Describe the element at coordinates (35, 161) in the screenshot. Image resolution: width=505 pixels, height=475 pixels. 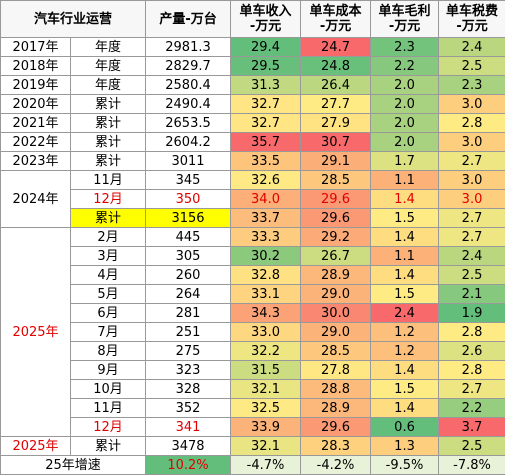
I see `group-label: 2023年` at that location.